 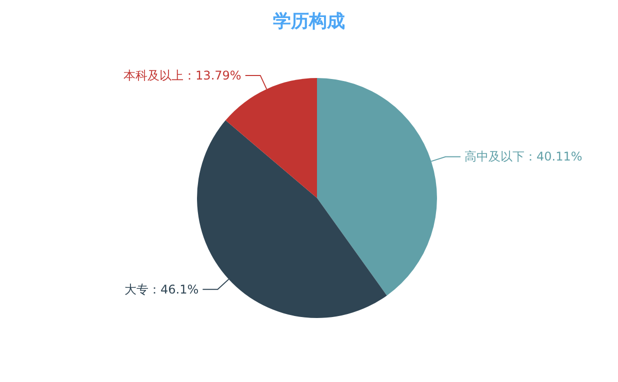 What do you see at coordinates (183, 75) in the screenshot?
I see `slice-label: 本科及以上：13.79%` at bounding box center [183, 75].